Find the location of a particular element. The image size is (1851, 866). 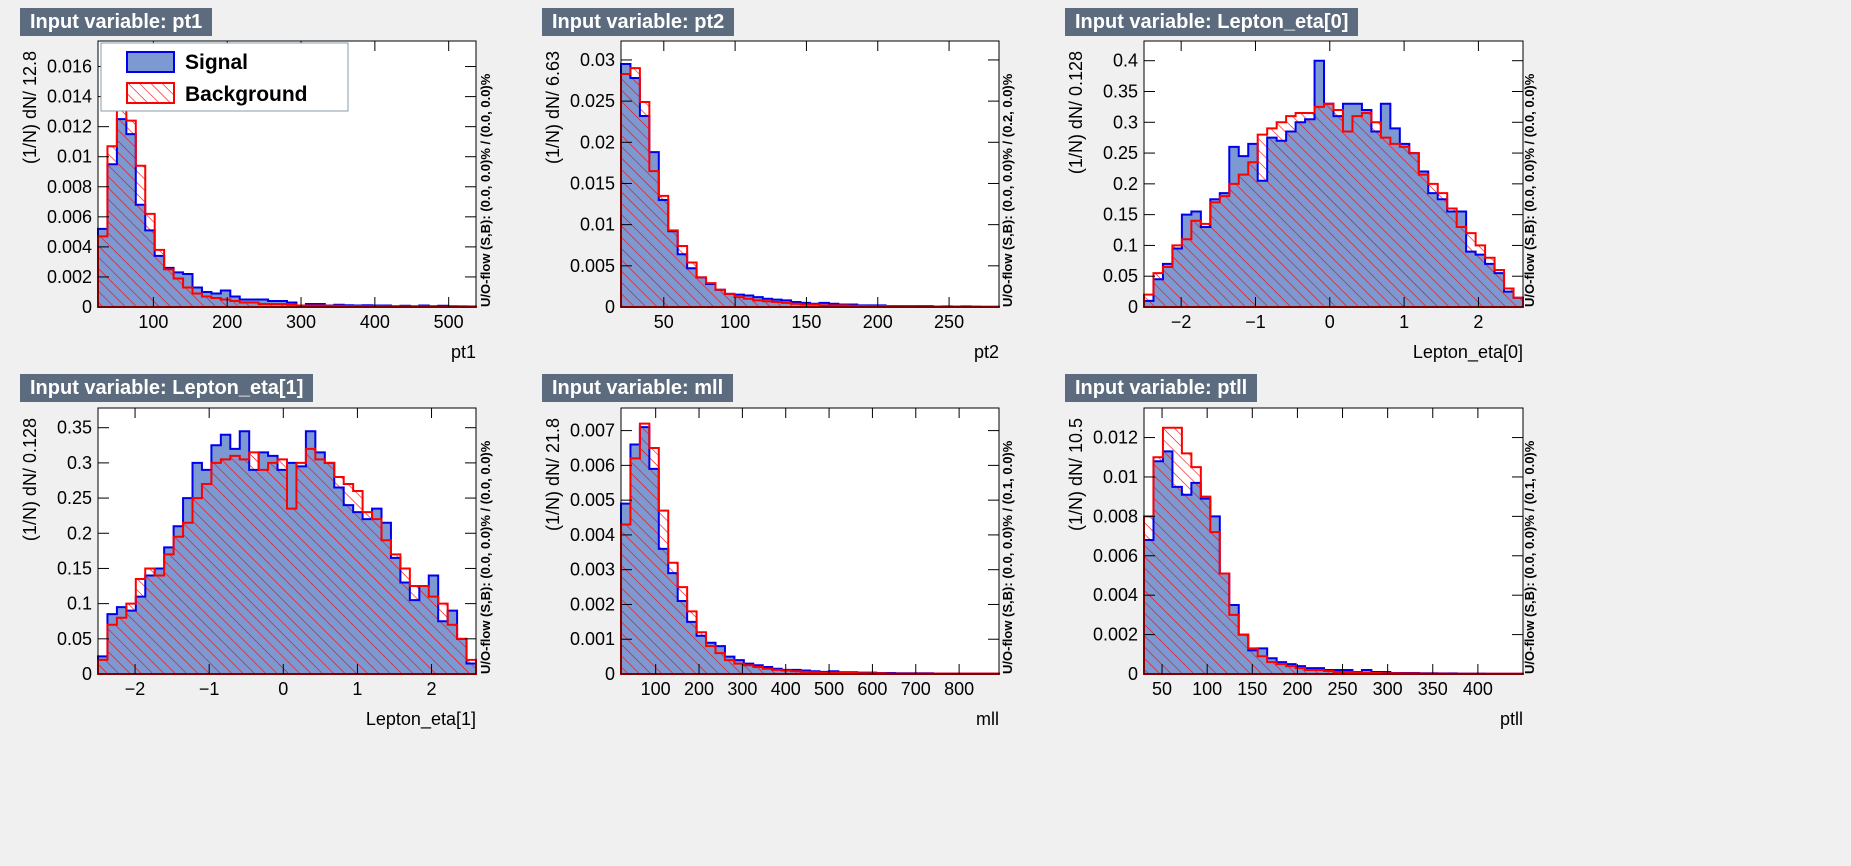

y-tick-label: 0.4 is located at coordinates (1125, 61).